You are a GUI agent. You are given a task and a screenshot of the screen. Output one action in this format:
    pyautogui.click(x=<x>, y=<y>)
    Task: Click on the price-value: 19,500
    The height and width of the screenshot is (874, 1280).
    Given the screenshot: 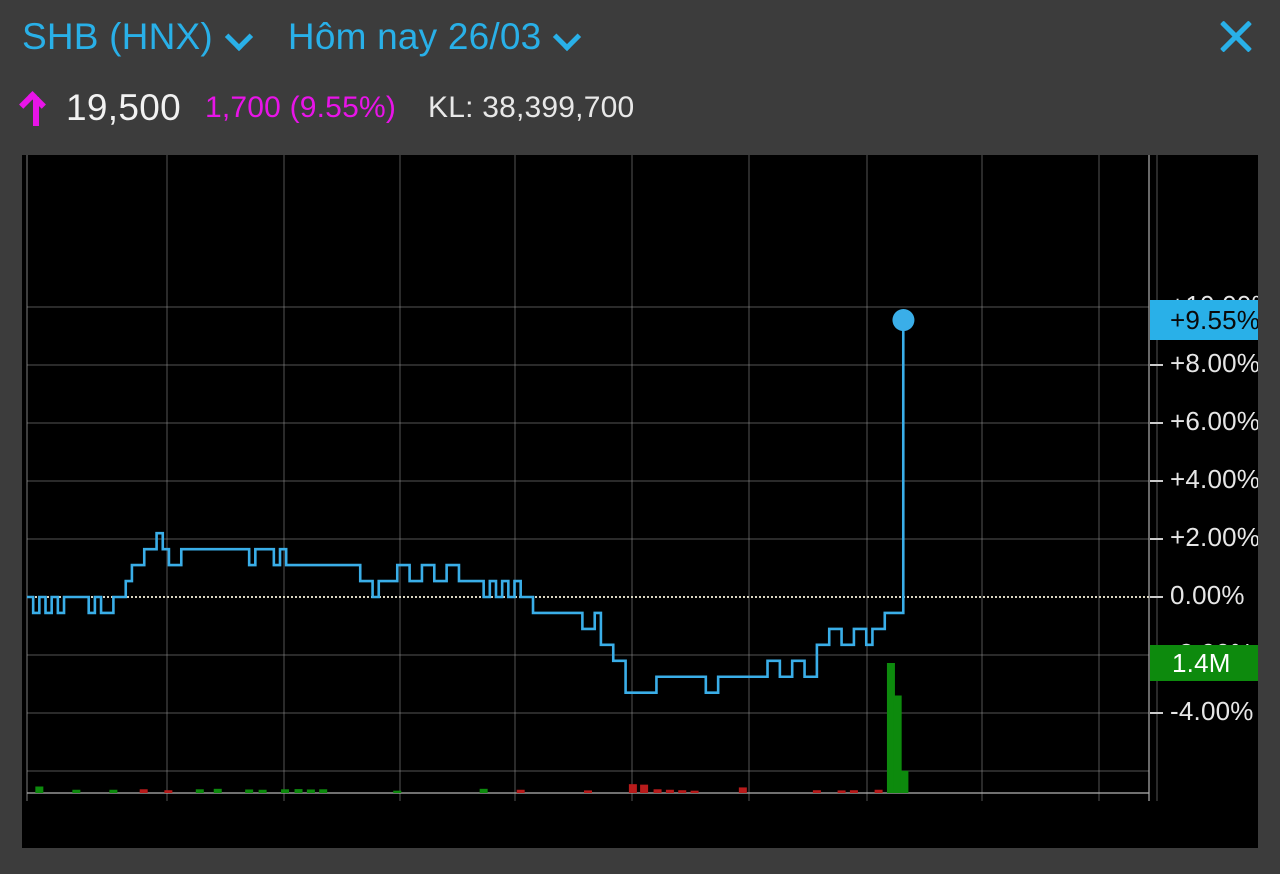 What is the action you would take?
    pyautogui.click(x=123, y=107)
    